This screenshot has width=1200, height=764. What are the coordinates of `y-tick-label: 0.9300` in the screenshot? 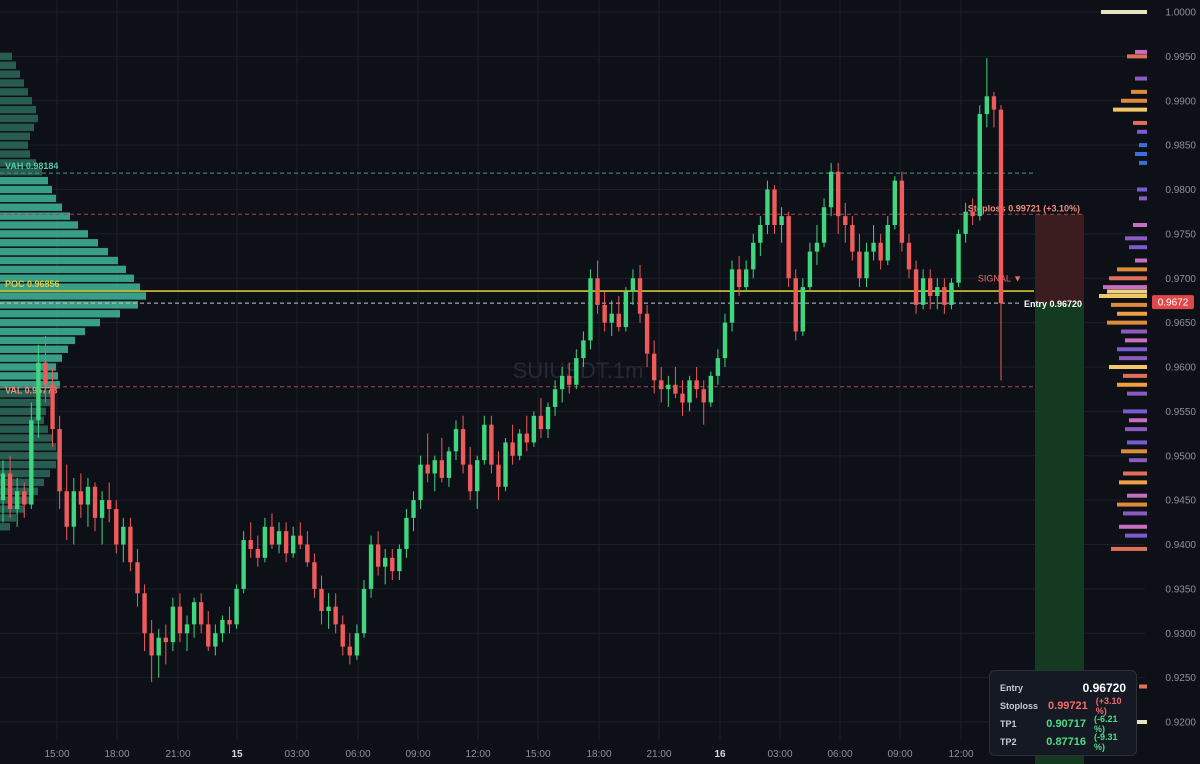 It's located at (1180, 634).